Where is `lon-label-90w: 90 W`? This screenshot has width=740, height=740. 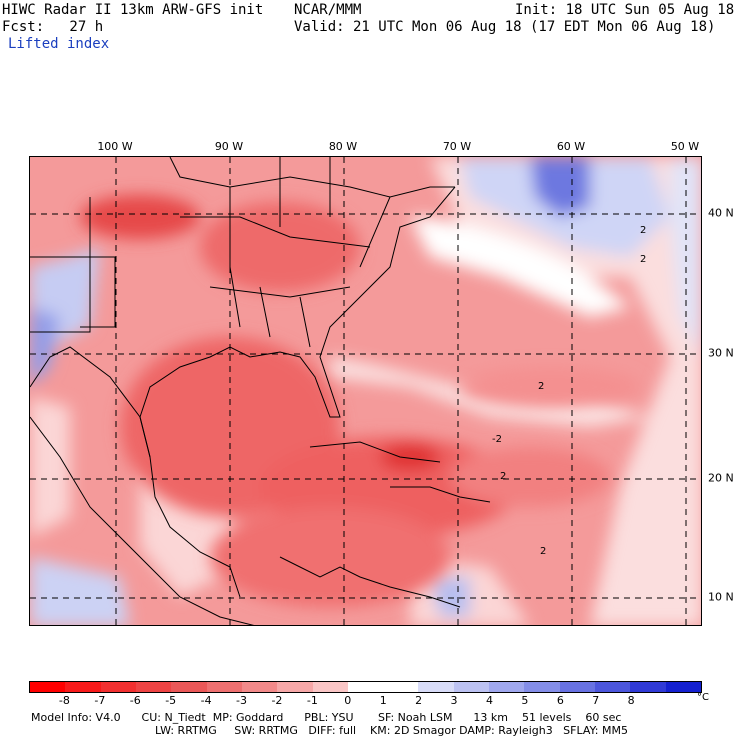
lon-label-90w: 90 W is located at coordinates (229, 146).